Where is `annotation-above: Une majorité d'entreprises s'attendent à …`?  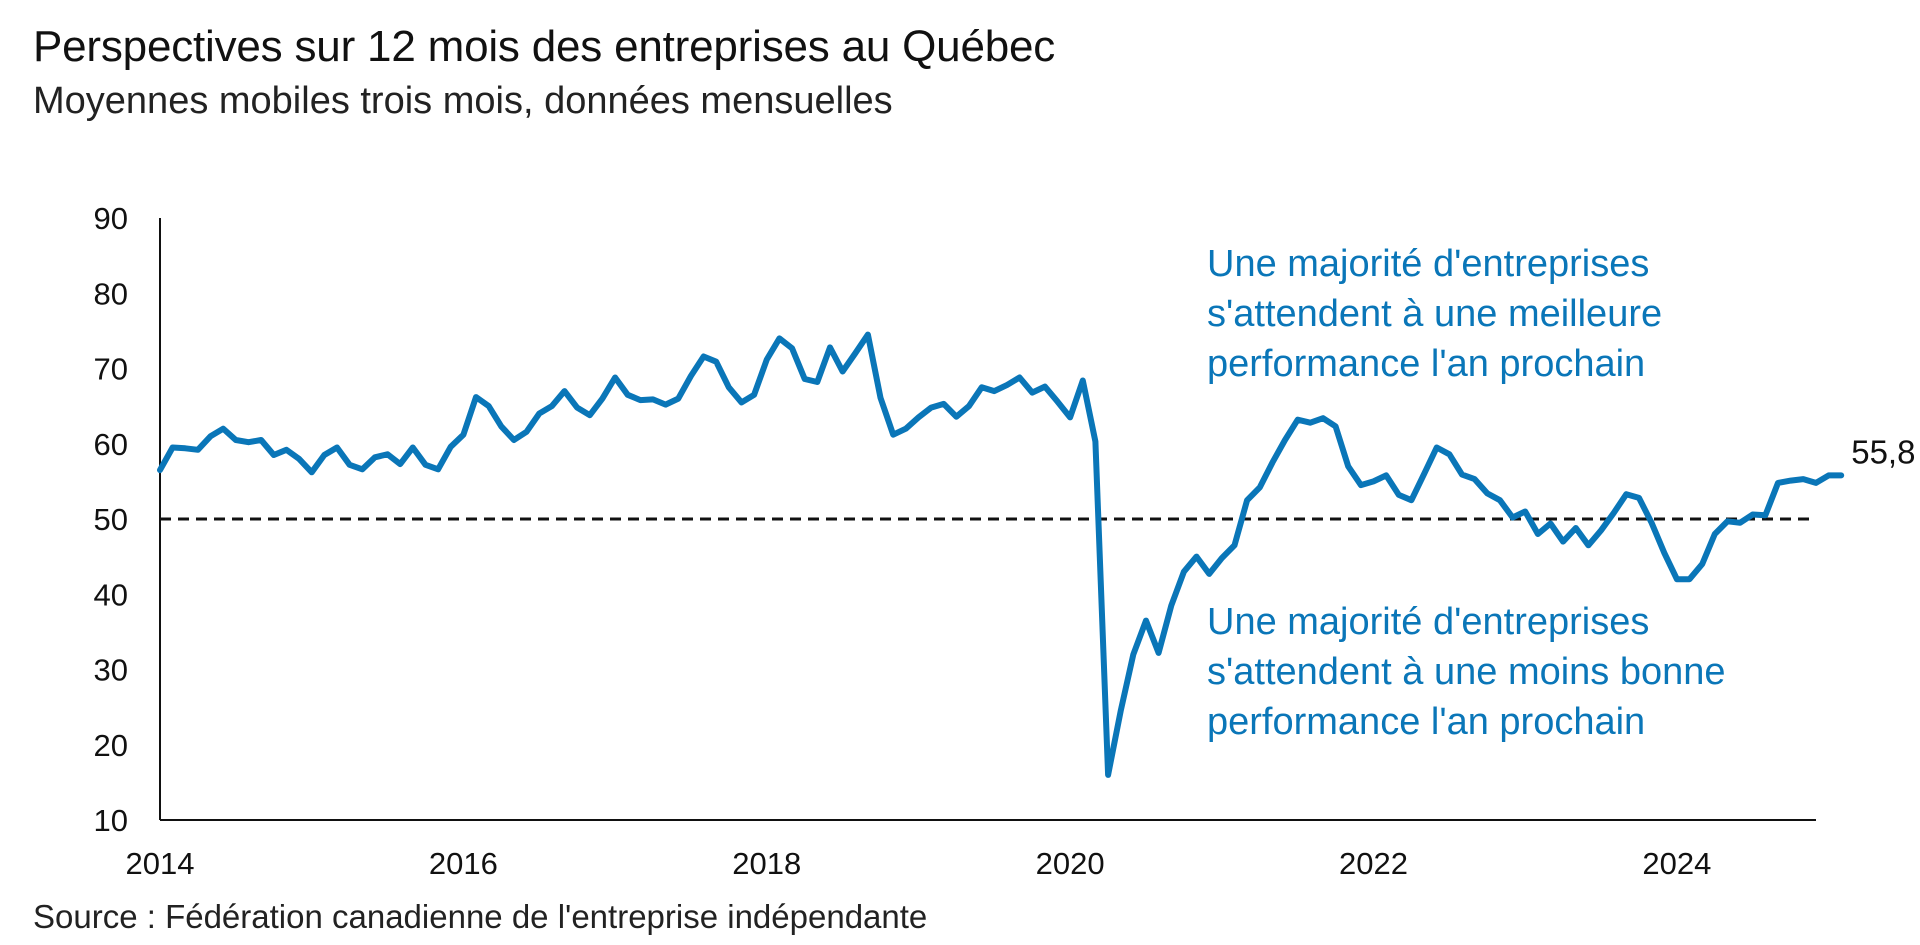
annotation-above: Une majorité d'entreprises s'attendent à … is located at coordinates (1434, 314).